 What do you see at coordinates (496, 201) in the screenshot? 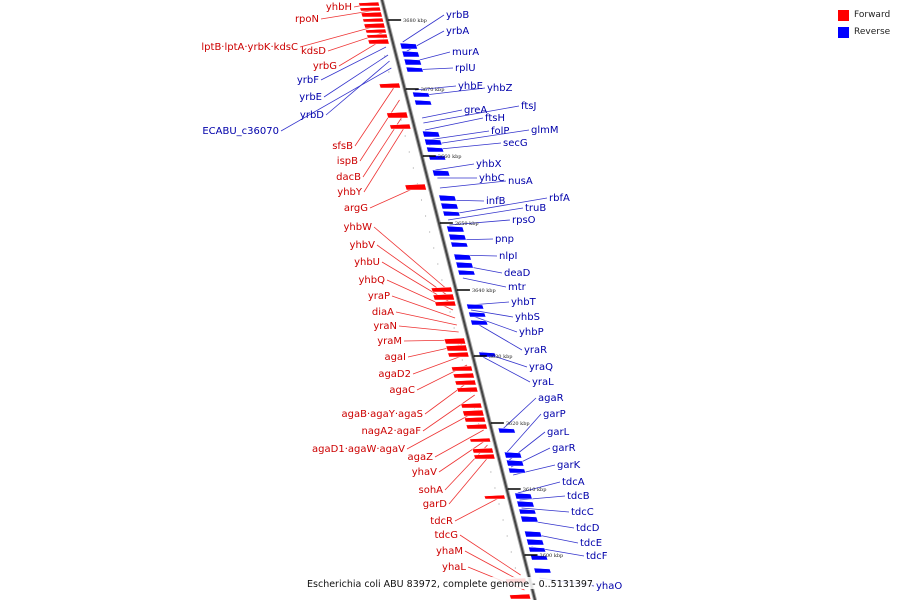
I see `reverse-gene-label-19: infB` at bounding box center [496, 201].